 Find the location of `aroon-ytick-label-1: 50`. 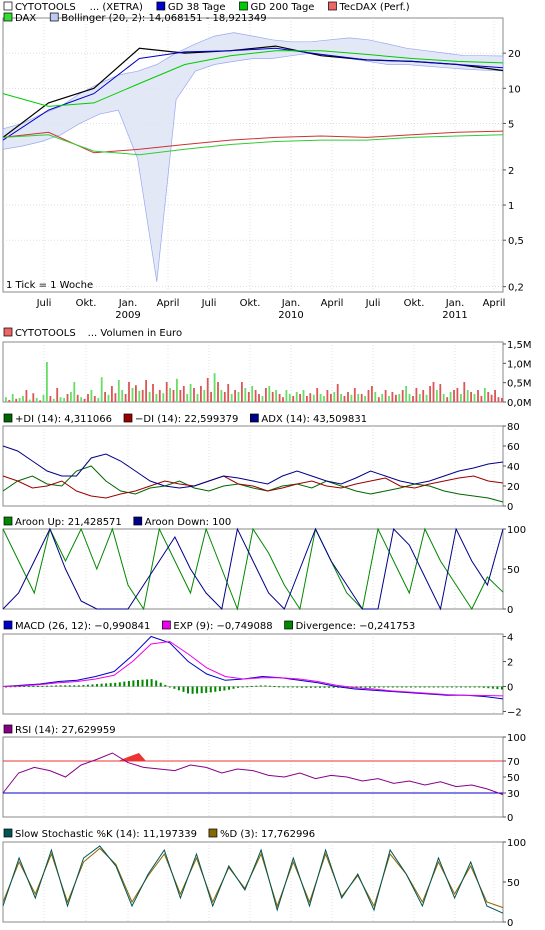

aroon-ytick-label-1: 50 is located at coordinates (513, 570).